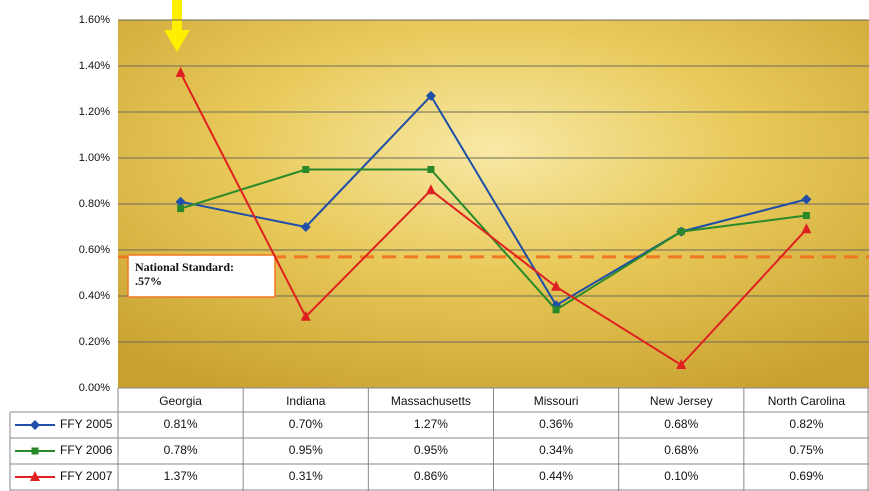  What do you see at coordinates (556, 401) in the screenshot?
I see `x-tick-label: Missouri` at bounding box center [556, 401].